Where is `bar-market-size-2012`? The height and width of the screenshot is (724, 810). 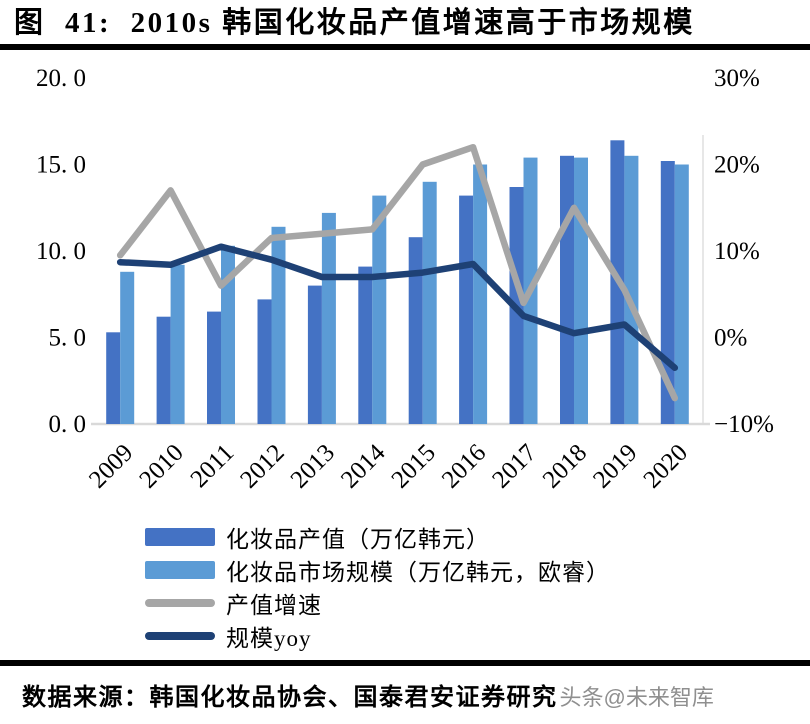
bar-market-size-2012 is located at coordinates (278, 325).